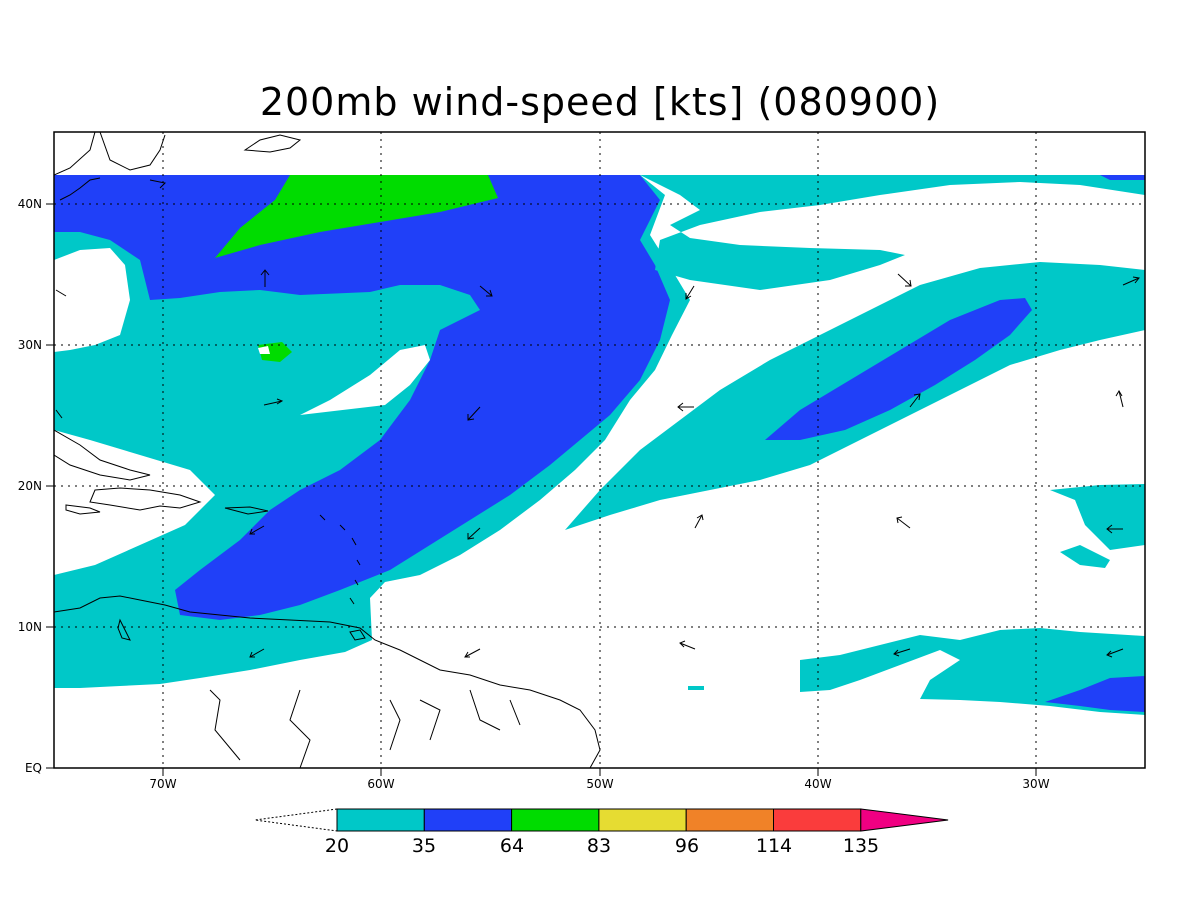  I want to click on contour-band-20-35-southeast, so click(972, 671).